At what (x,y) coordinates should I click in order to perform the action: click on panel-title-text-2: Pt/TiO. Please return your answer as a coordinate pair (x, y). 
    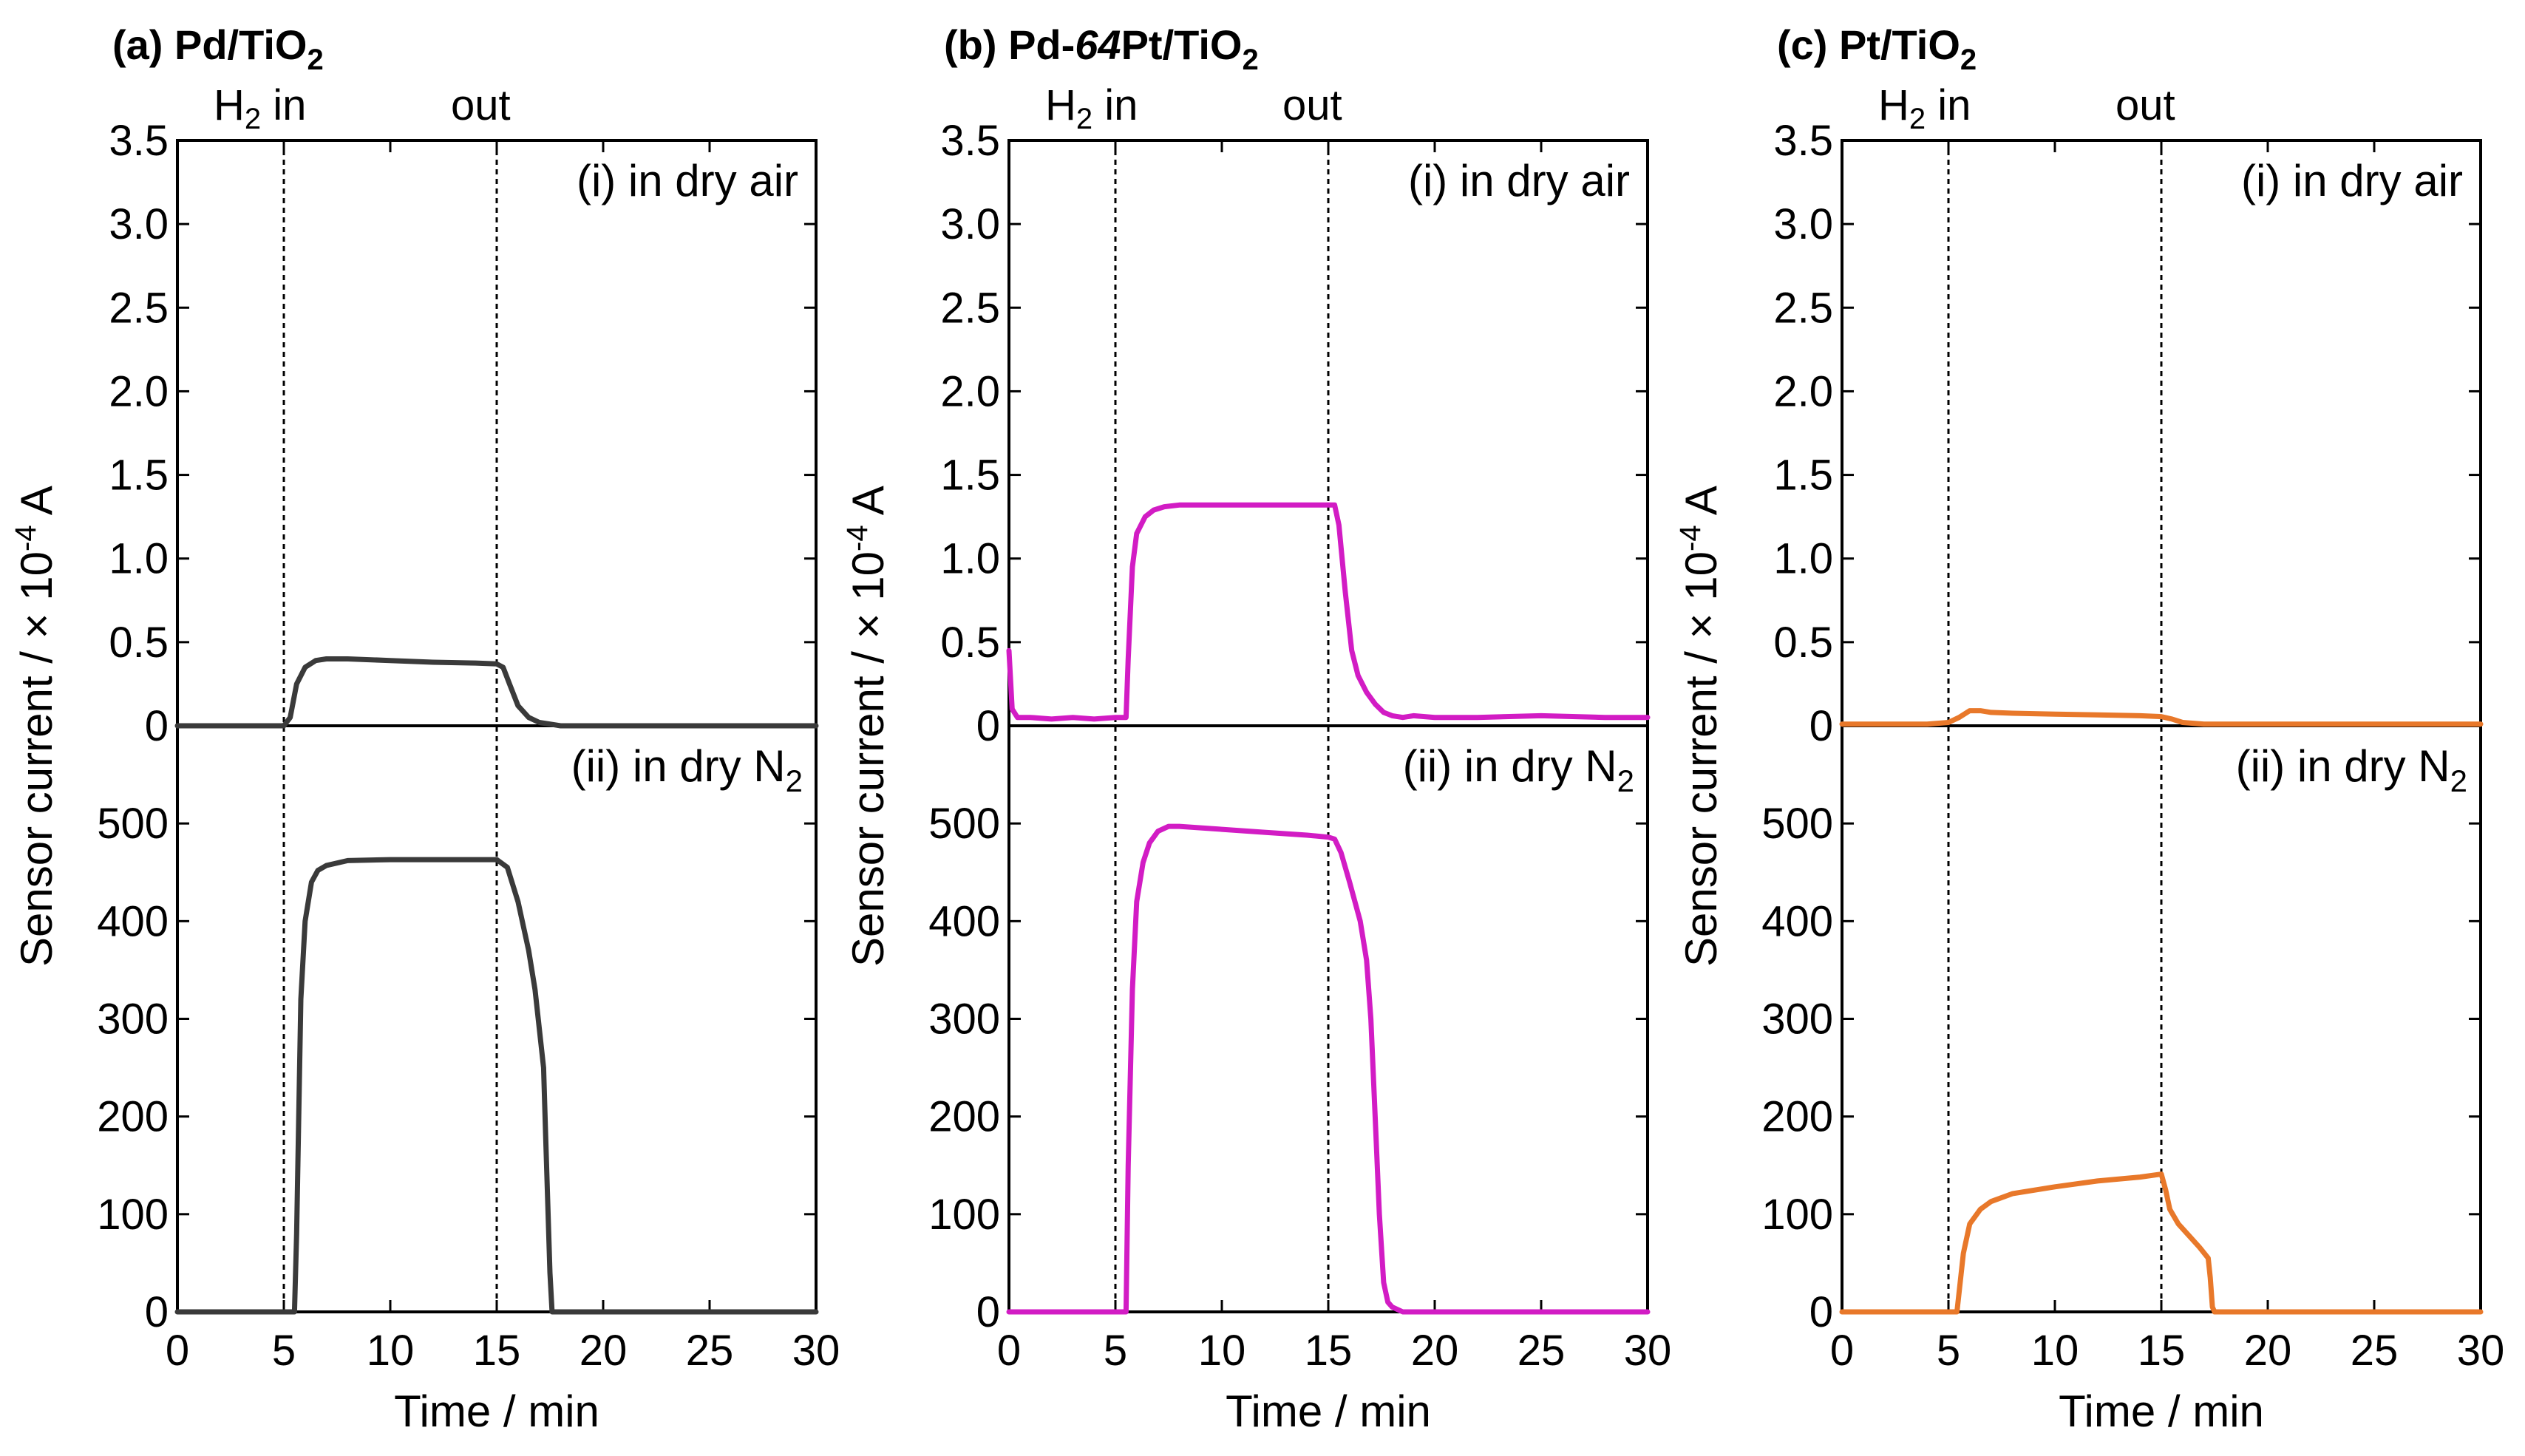
    Looking at the image, I should click on (1182, 45).